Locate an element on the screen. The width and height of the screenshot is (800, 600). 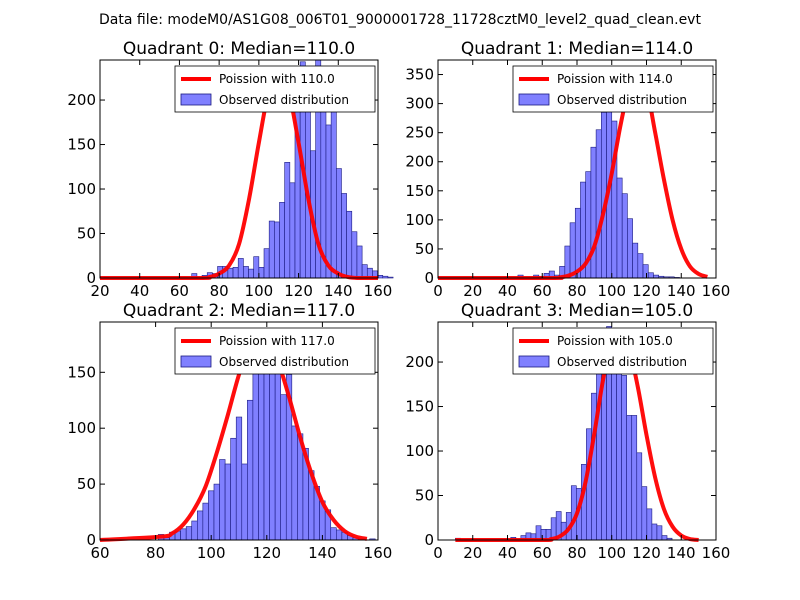
legend: Poission with 117.0 Observed distribution is located at coordinates (275, 351).